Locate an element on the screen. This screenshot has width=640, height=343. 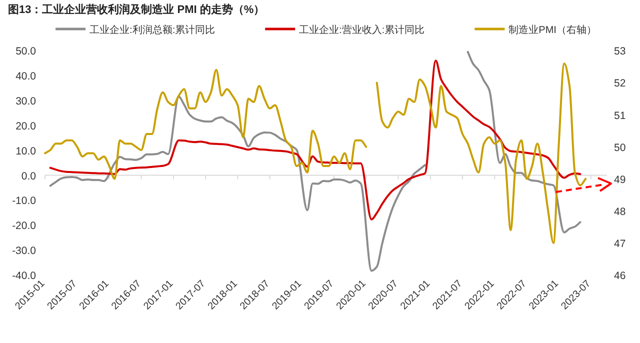
legend-label: 工业企业:营业收入:累计同比 is located at coordinates (362, 30).